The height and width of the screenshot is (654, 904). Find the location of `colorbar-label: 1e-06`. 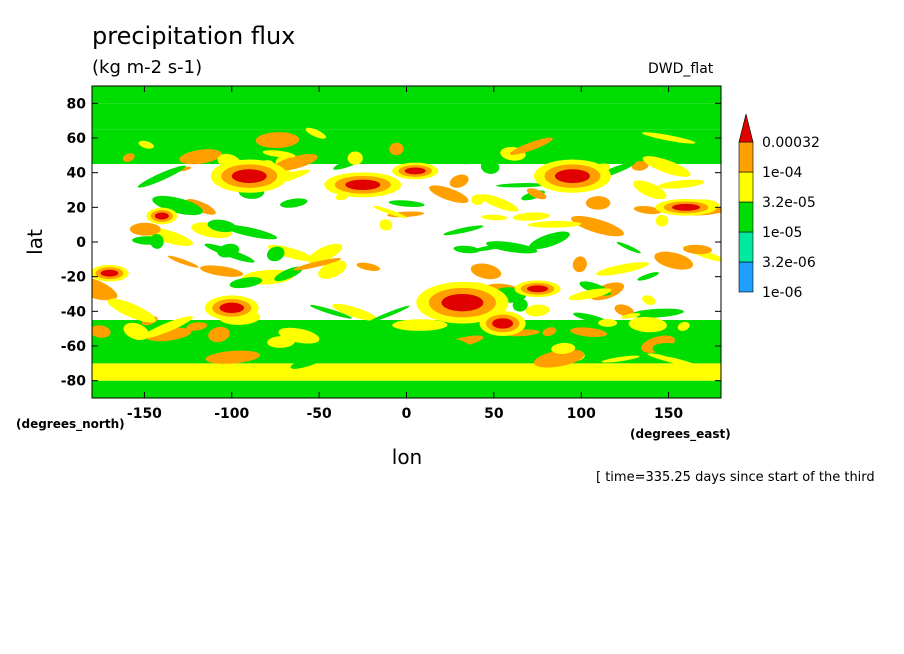

colorbar-label: 1e-06 is located at coordinates (782, 293).